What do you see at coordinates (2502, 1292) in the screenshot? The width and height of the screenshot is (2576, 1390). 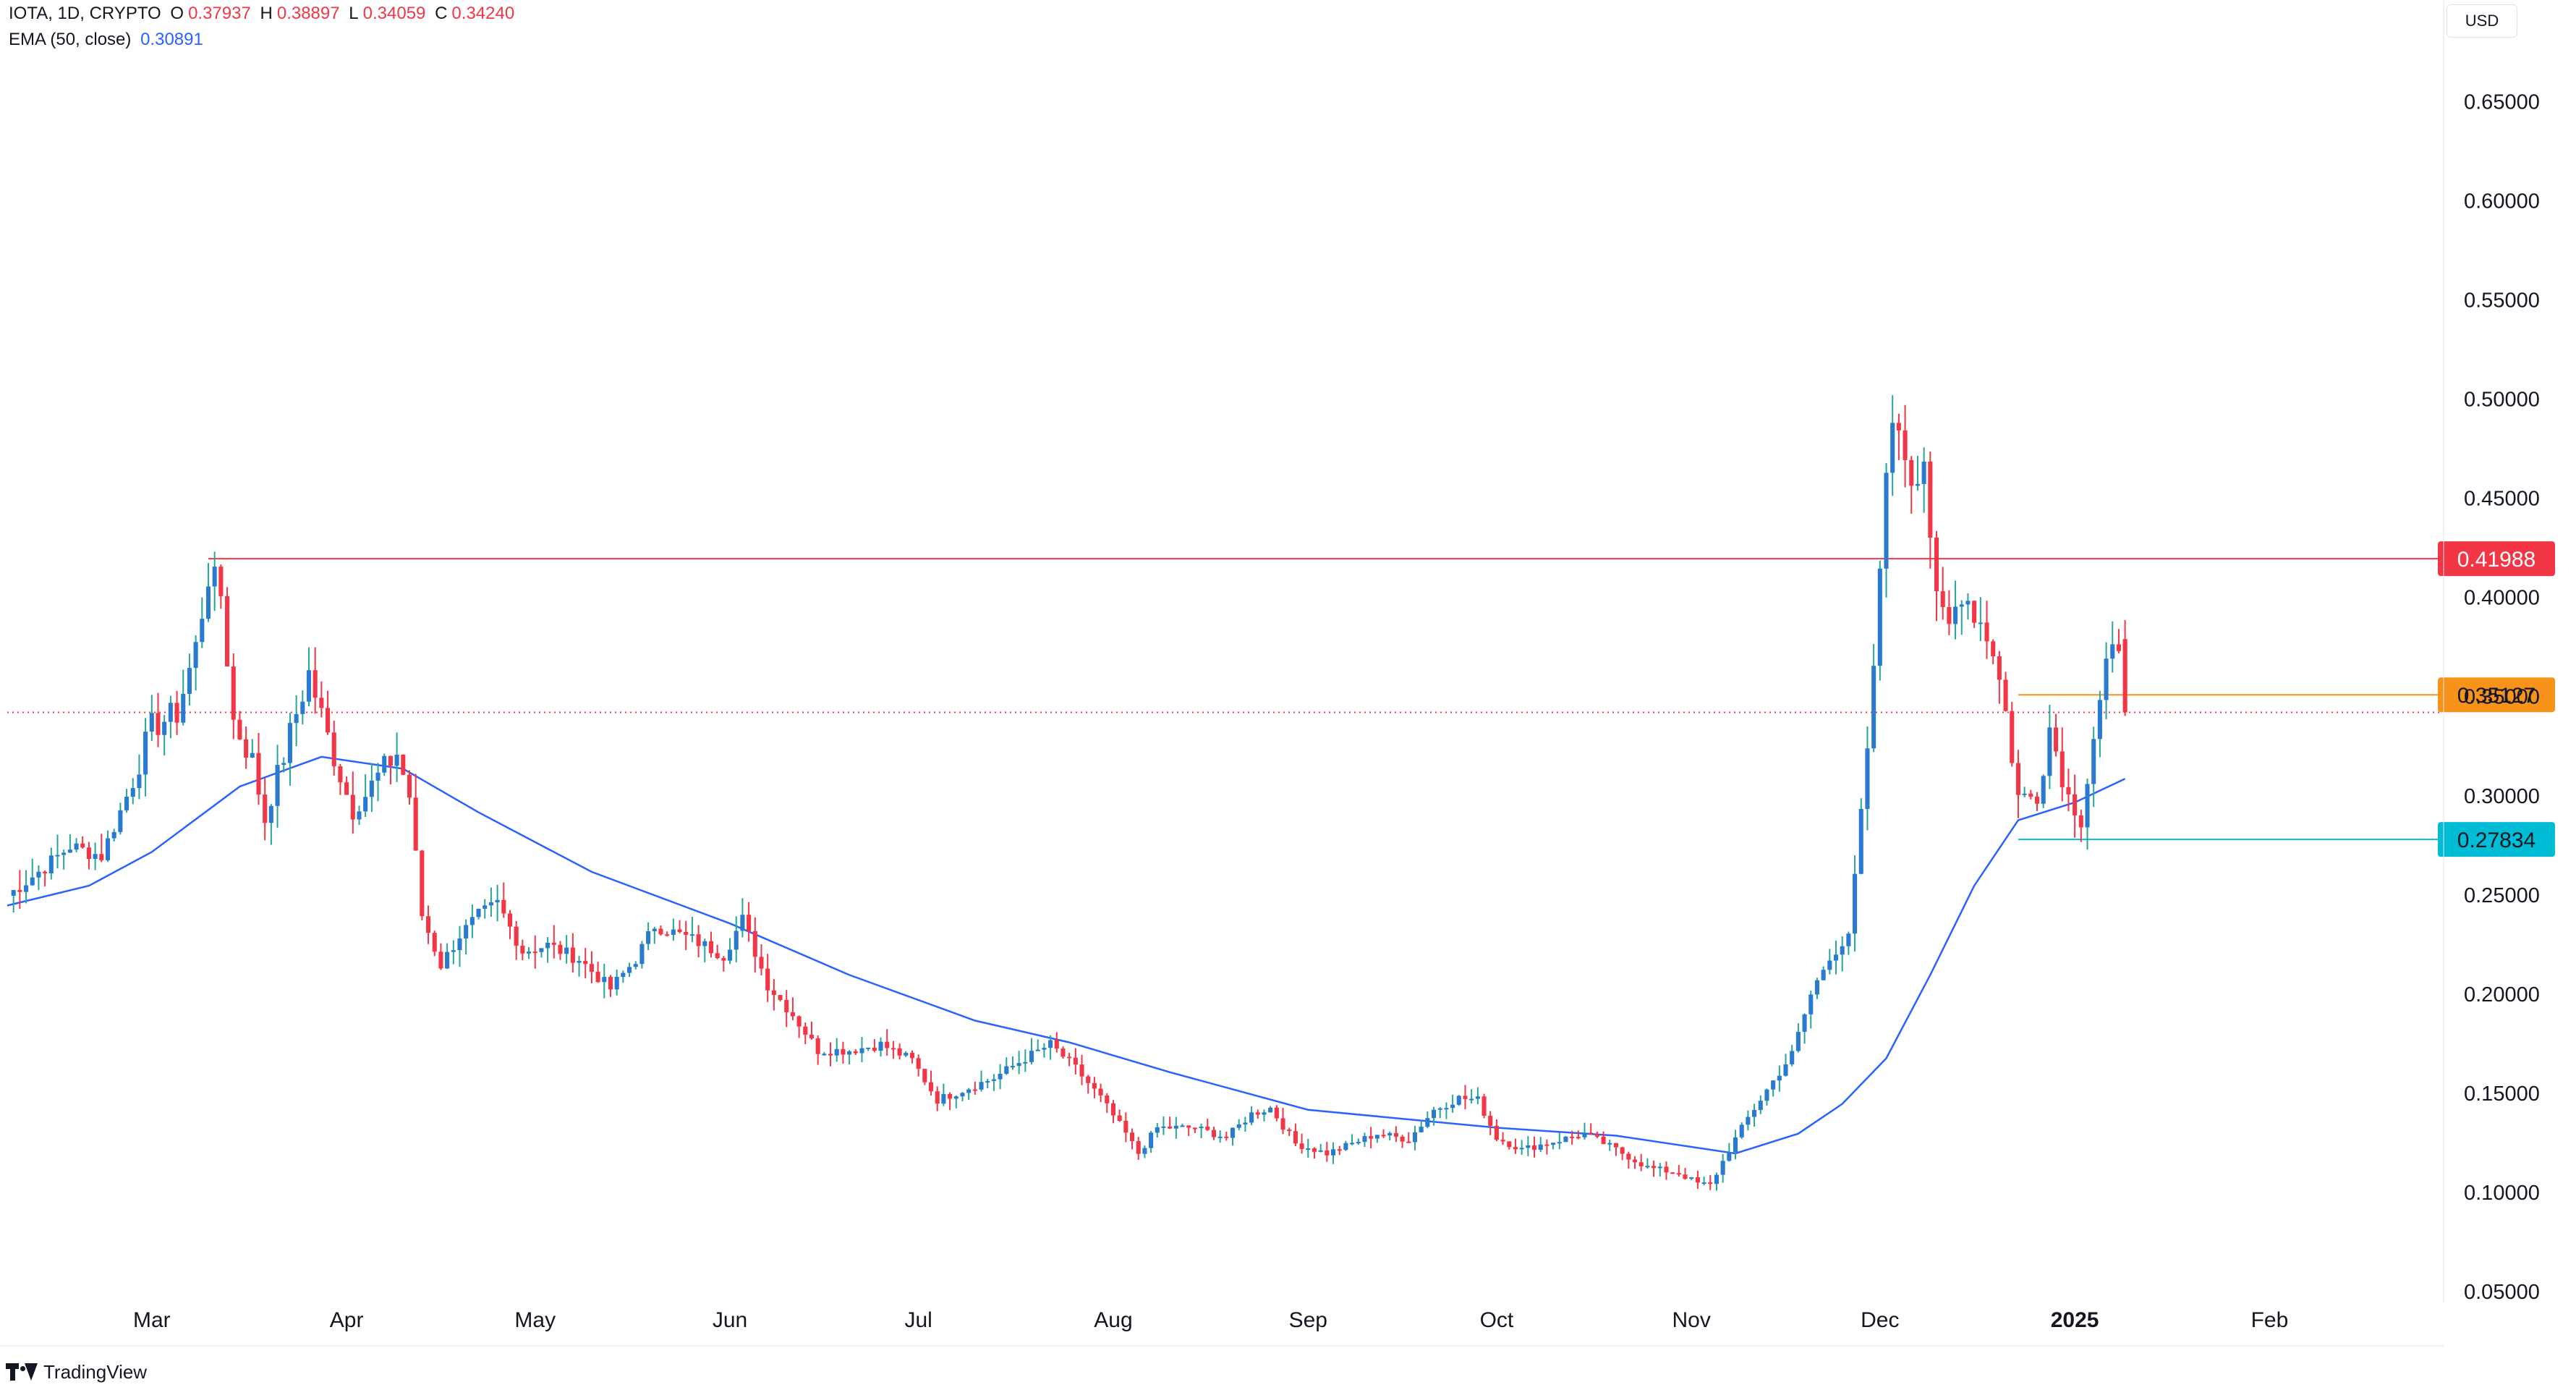 I see `price-tick-label: 0.05000` at bounding box center [2502, 1292].